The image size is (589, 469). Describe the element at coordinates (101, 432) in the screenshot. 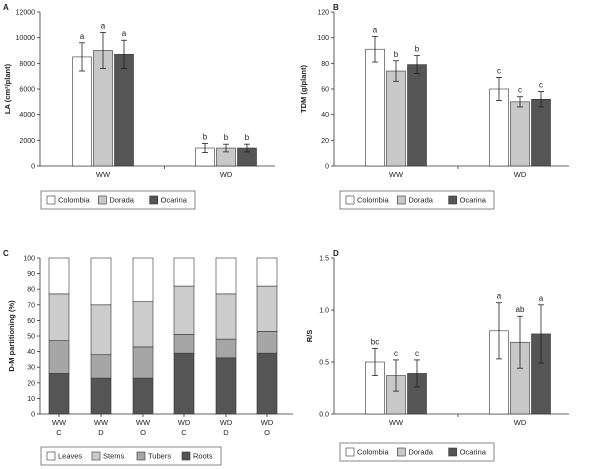

I see `x-tick-sublabel: D` at that location.